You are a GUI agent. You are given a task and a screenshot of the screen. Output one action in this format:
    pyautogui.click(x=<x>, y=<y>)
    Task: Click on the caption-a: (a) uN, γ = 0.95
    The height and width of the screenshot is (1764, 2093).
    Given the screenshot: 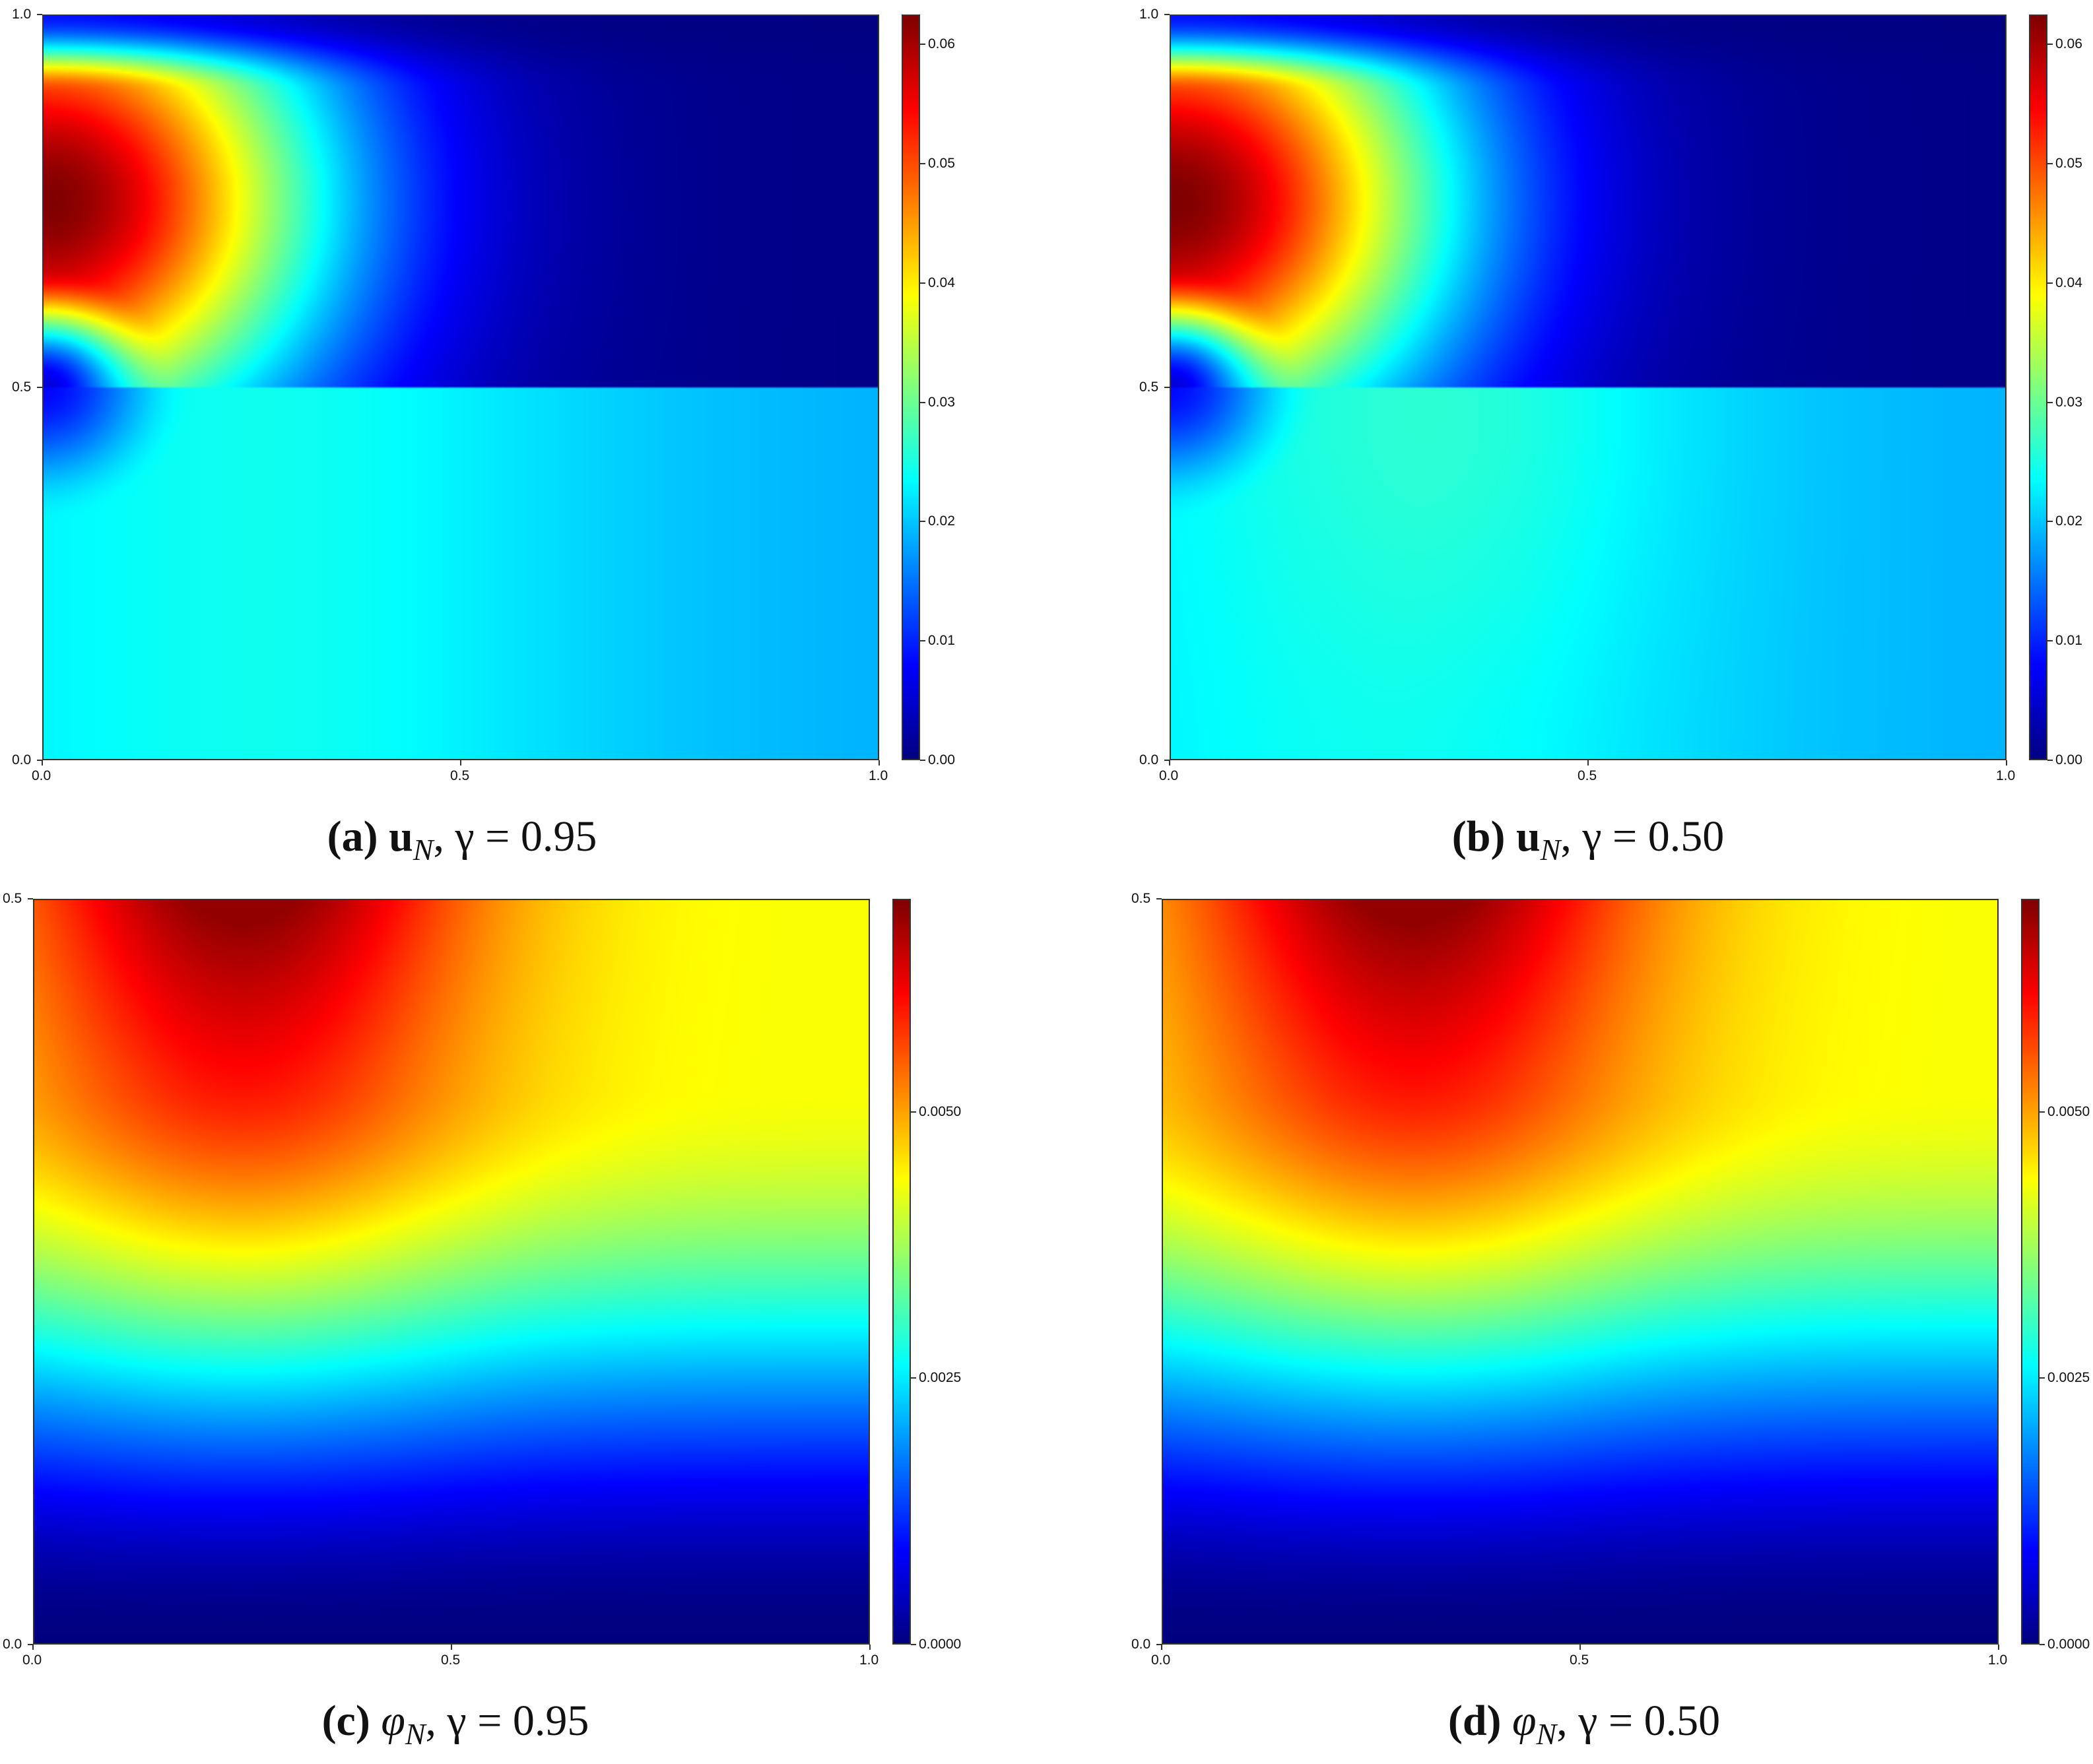 What is the action you would take?
    pyautogui.click(x=462, y=839)
    